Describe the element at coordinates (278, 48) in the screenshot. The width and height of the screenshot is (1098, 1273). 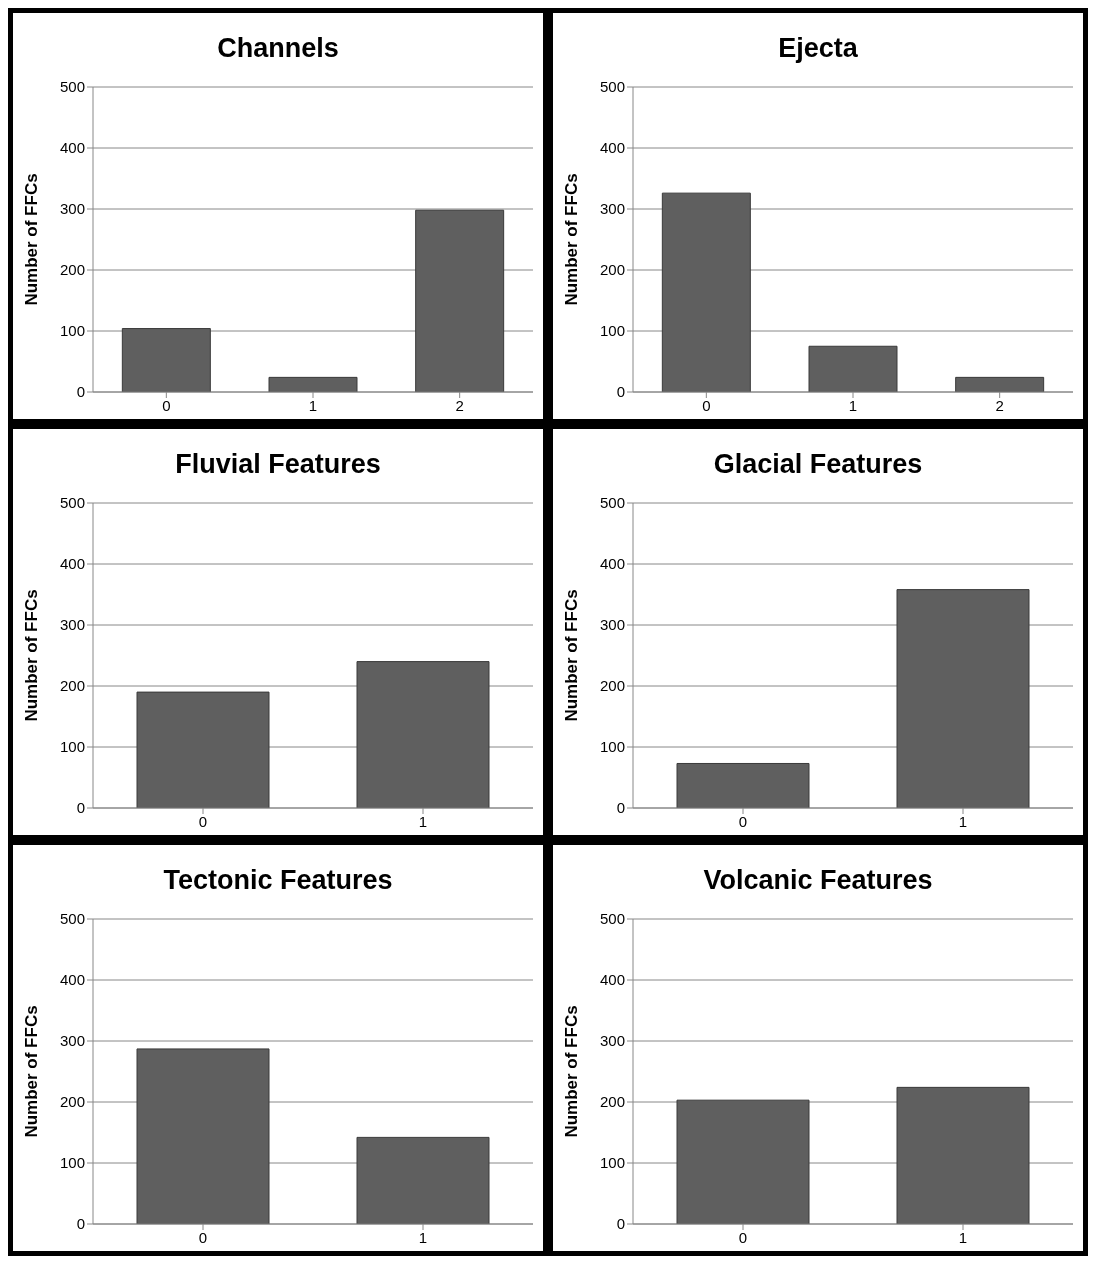
I see `chart-title: Channels` at that location.